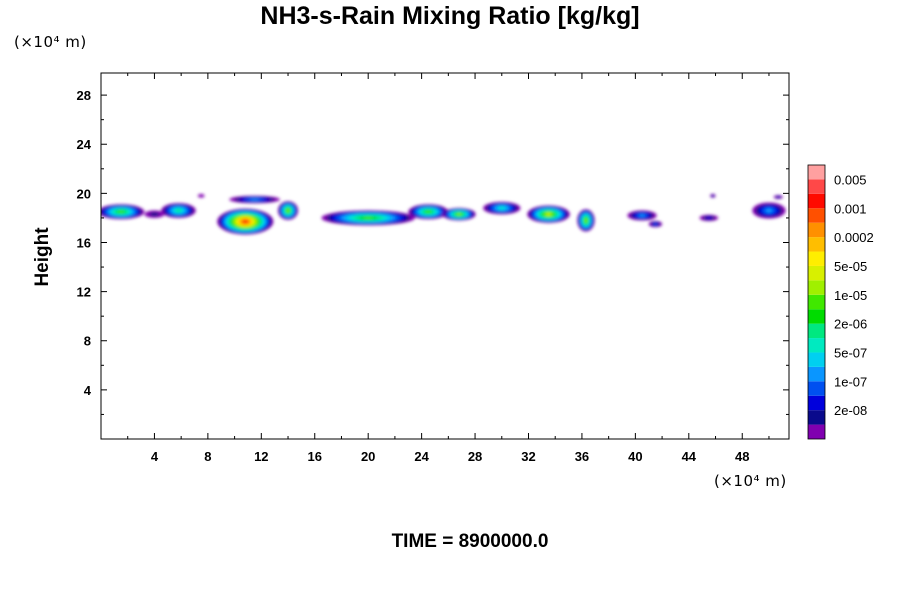 This screenshot has height=600, width=900. What do you see at coordinates (635, 456) in the screenshot?
I see `x-tick-label: 40` at bounding box center [635, 456].